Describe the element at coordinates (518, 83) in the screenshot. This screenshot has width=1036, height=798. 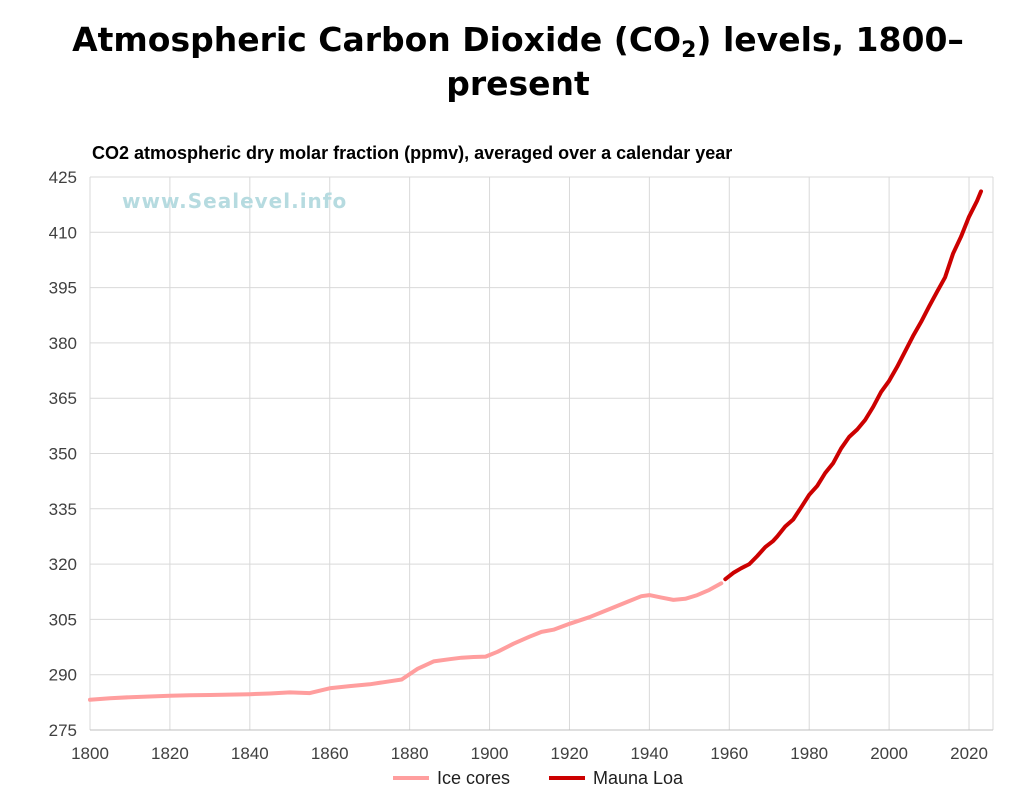
I see `title-part-3: present` at that location.